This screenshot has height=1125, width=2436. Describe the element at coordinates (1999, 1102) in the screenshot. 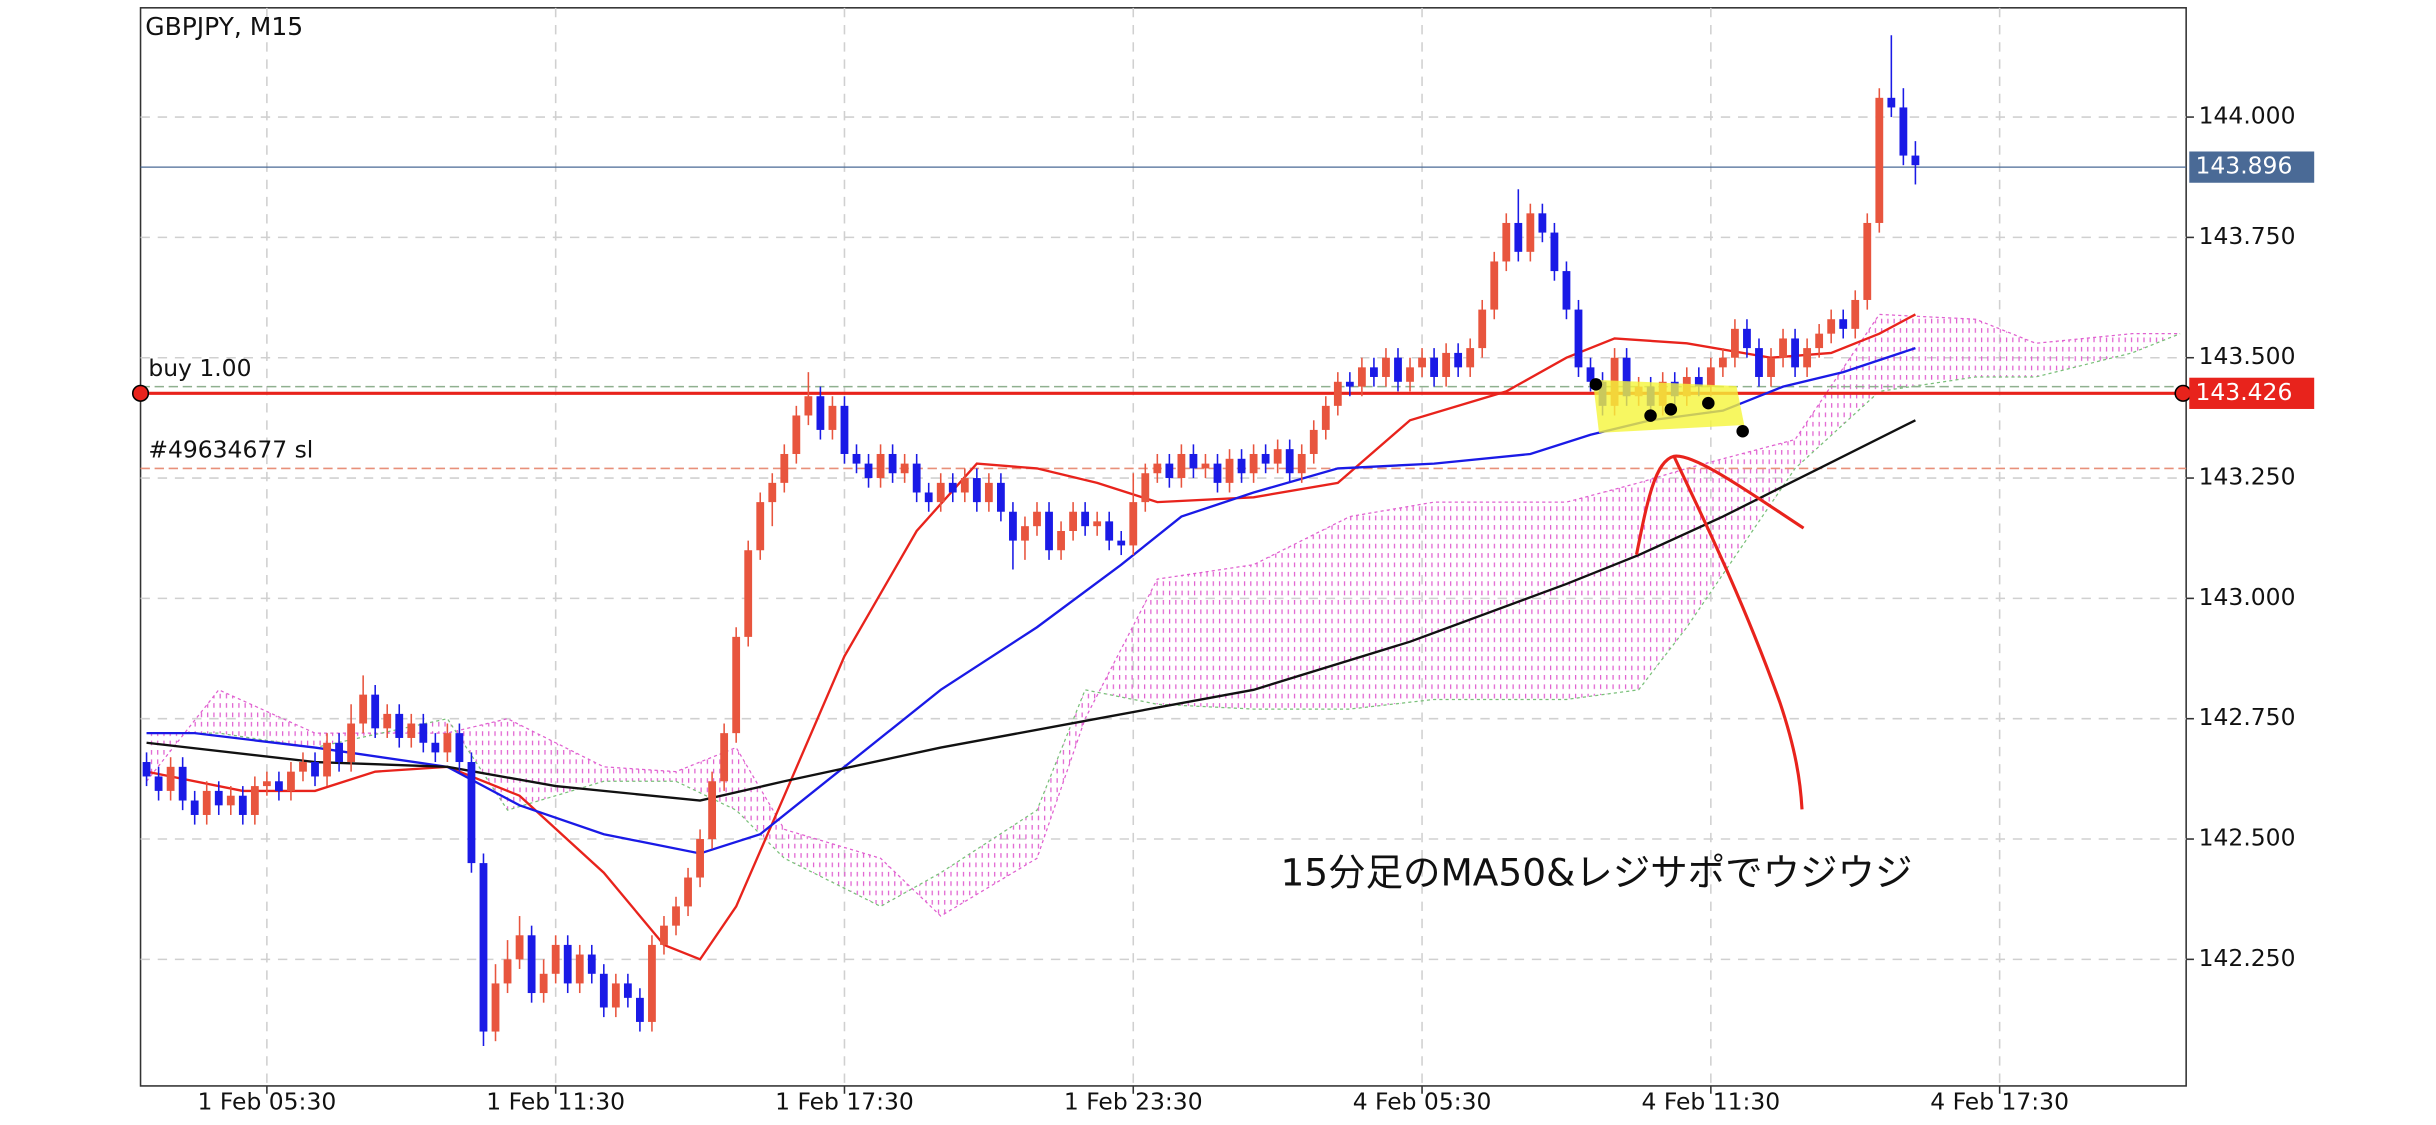

I see `x-tick-label: 4 Feb 17:30` at that location.